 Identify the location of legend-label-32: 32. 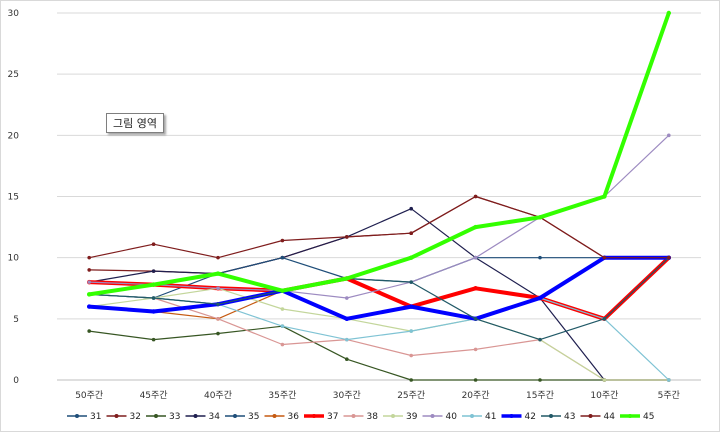
(135, 417).